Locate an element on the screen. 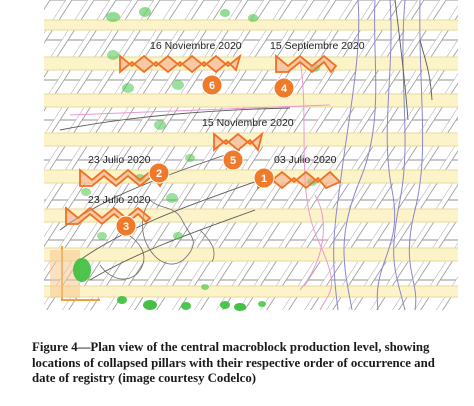 The height and width of the screenshot is (406, 474). svg-text: 1 is located at coordinates (264, 179).